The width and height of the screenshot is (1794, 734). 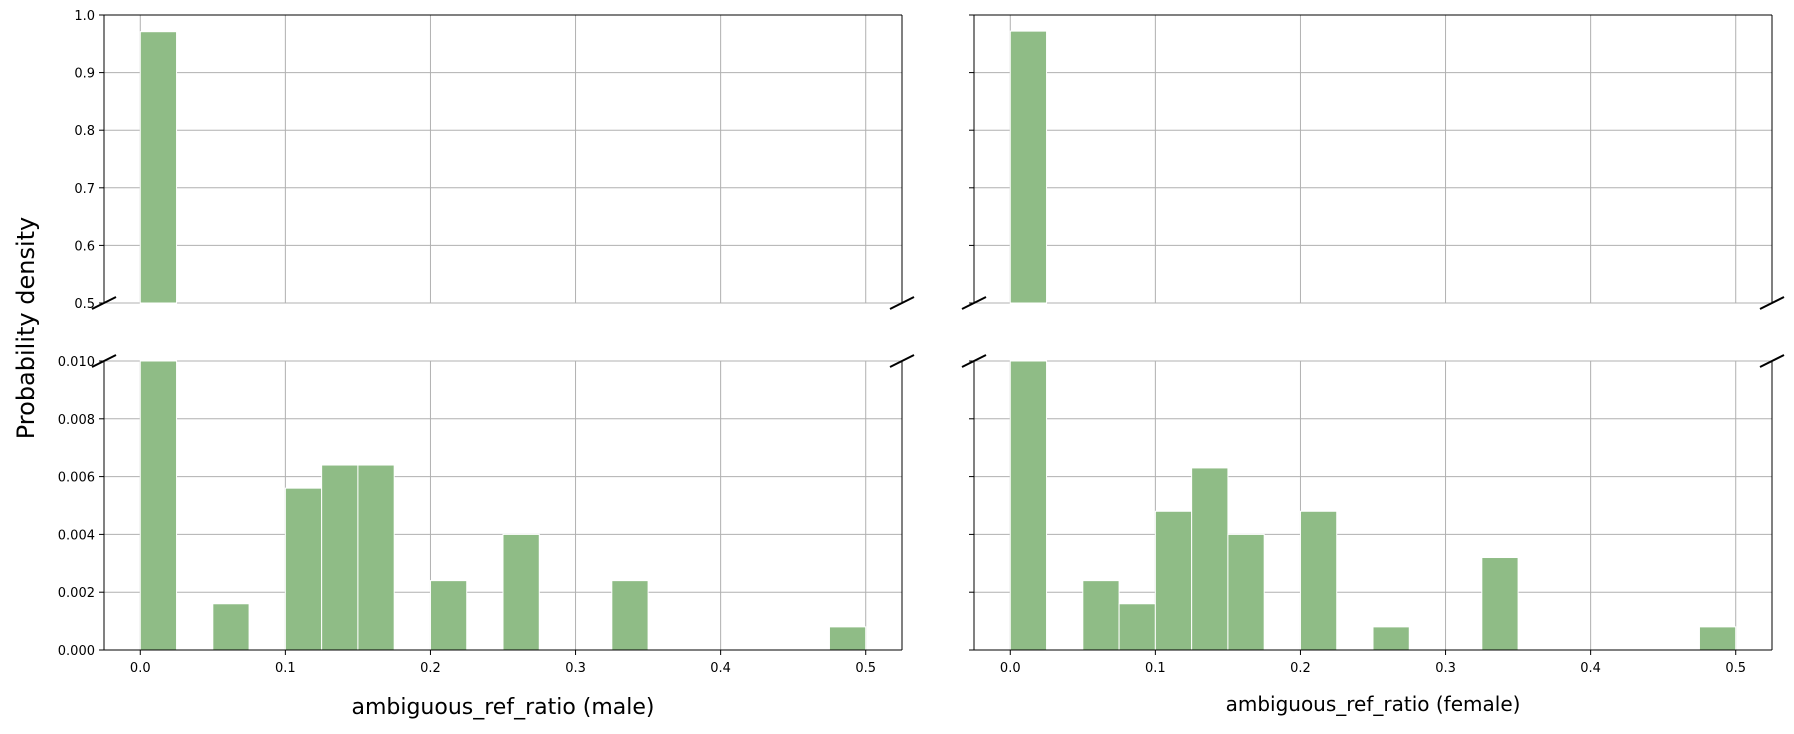 I want to click on x-axis-label: ambiguous_ref_ratio (female), so click(x=1373, y=704).